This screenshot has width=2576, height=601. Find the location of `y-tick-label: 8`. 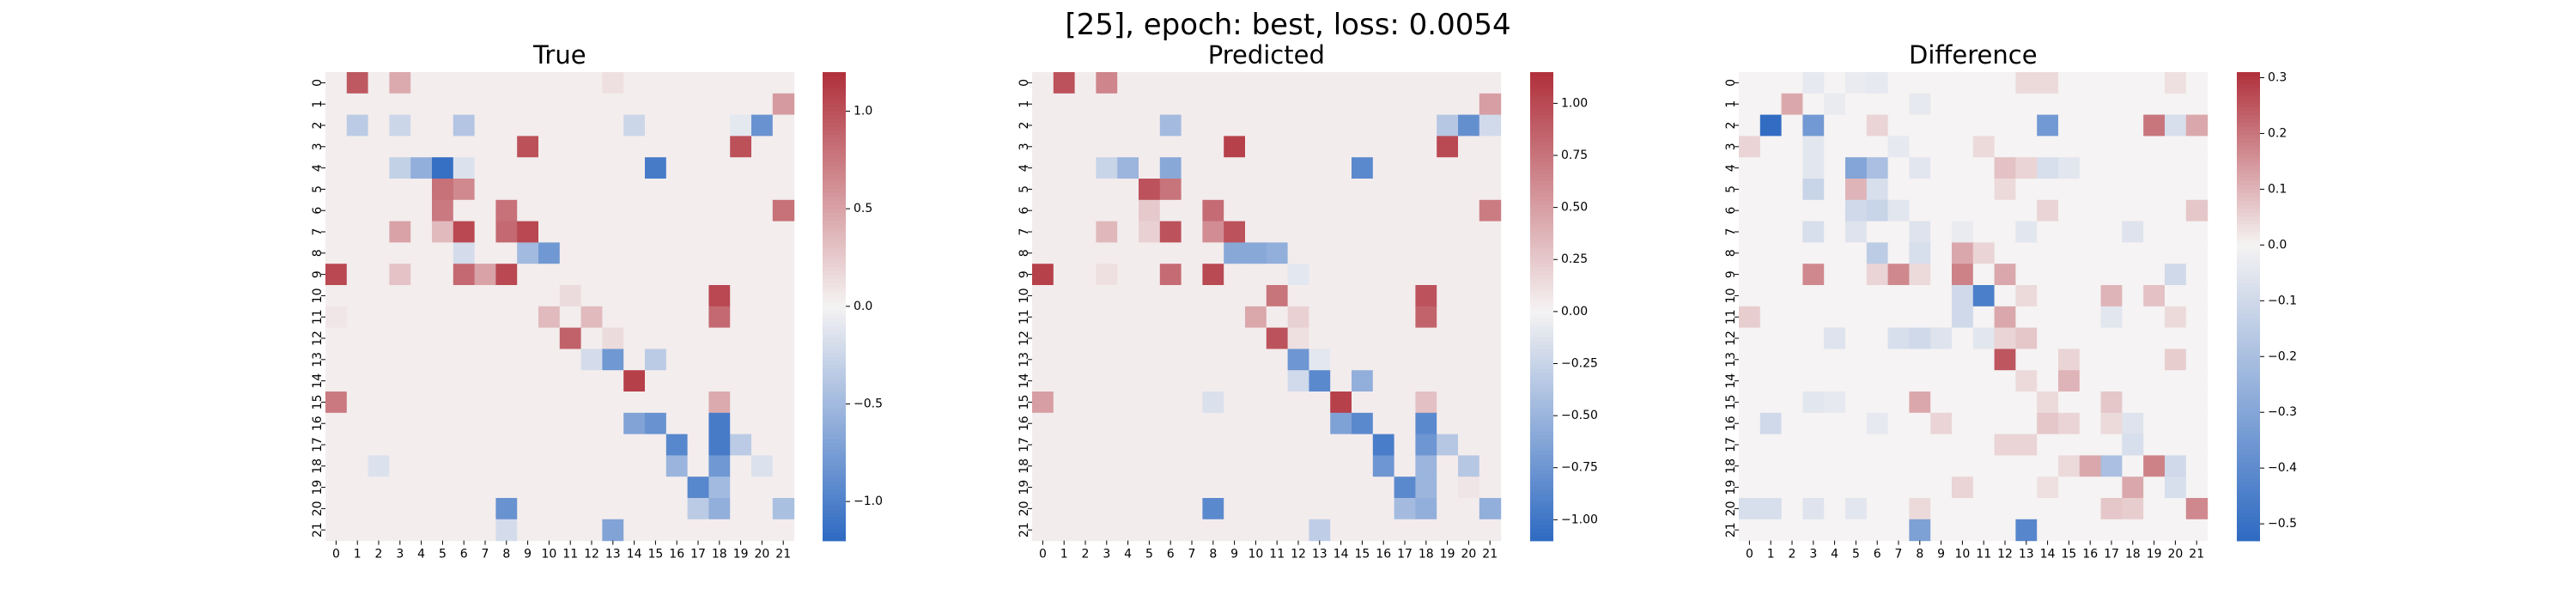

y-tick-label: 8 is located at coordinates (318, 253).